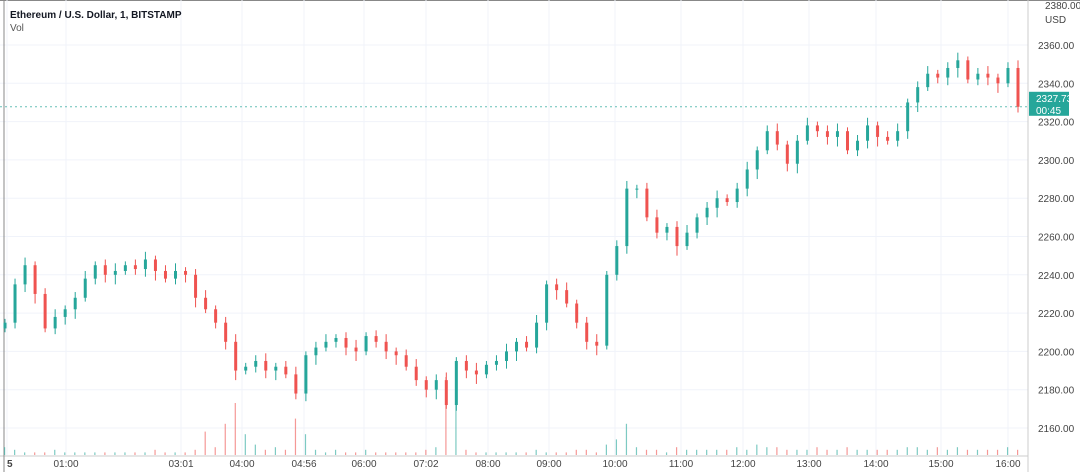 This screenshot has width=1080, height=472. I want to click on y-tick-label: 2180.00, so click(1056, 391).